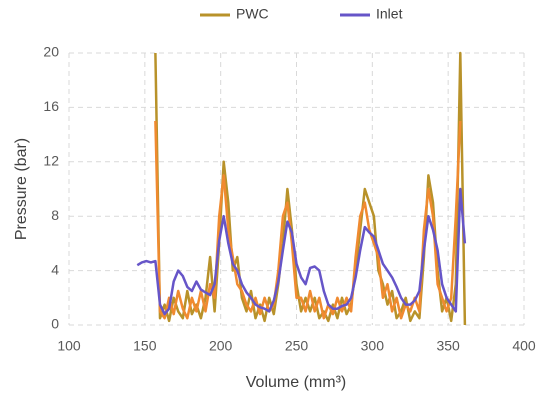 This screenshot has width=550, height=400. What do you see at coordinates (69, 346) in the screenshot?
I see `x-tick-label: 100` at bounding box center [69, 346].